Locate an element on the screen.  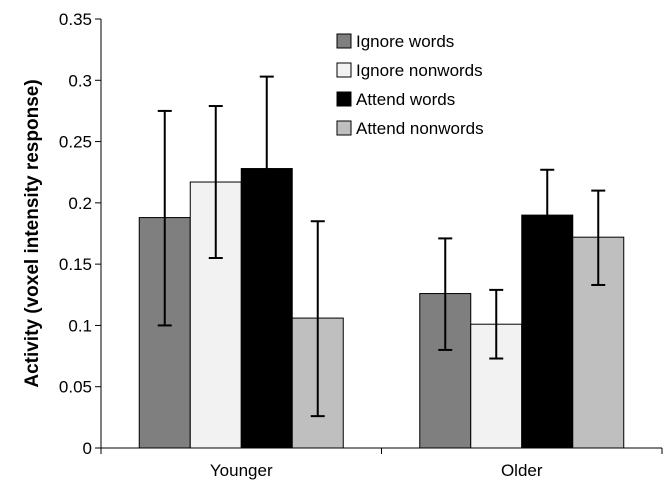
x-tick-label: Younger is located at coordinates (241, 470).